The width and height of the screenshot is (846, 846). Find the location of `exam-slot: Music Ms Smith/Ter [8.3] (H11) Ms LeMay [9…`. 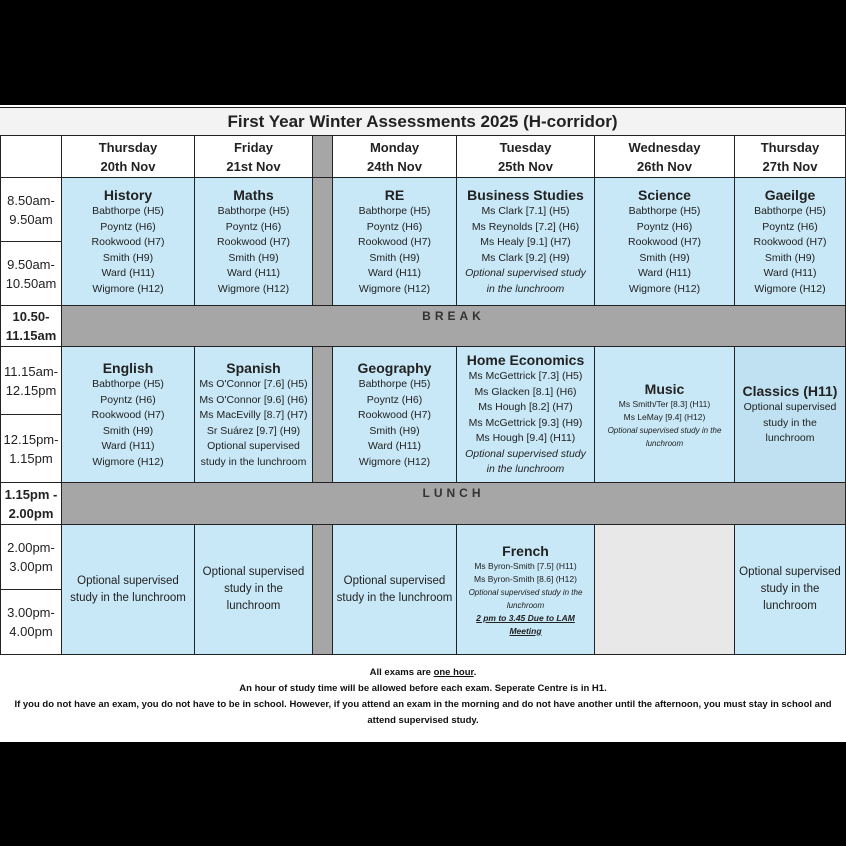

exam-slot: Music Ms Smith/Ter [8.3] (H11) Ms LeMay [9… is located at coordinates (665, 415).